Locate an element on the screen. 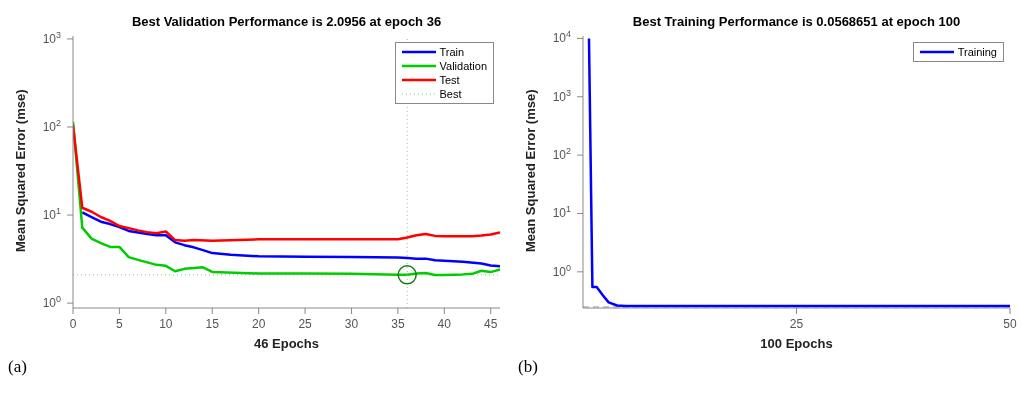 This screenshot has height=406, width=1021. text: (b) is located at coordinates (528, 367).